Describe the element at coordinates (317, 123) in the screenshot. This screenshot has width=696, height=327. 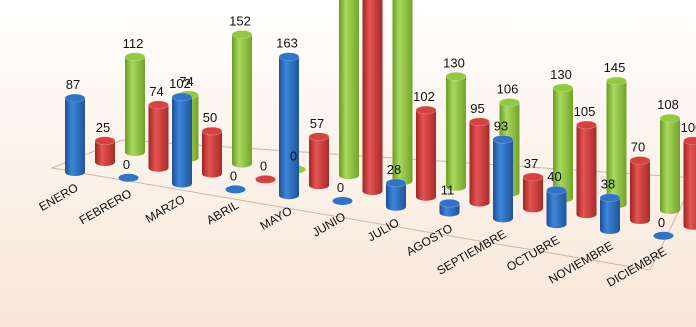
I see `data-label: 57` at that location.